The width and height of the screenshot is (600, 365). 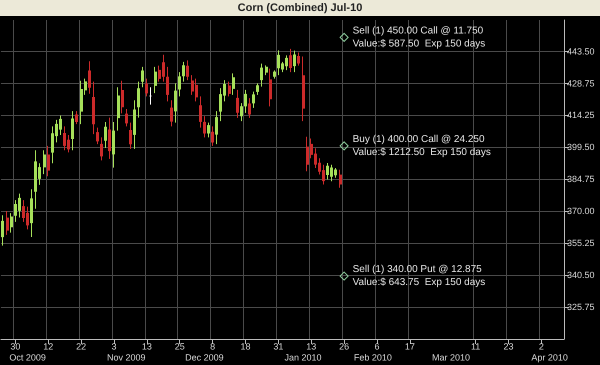 What do you see at coordinates (451, 357) in the screenshot?
I see `x-tick-label: Mar 2010` at bounding box center [451, 357].